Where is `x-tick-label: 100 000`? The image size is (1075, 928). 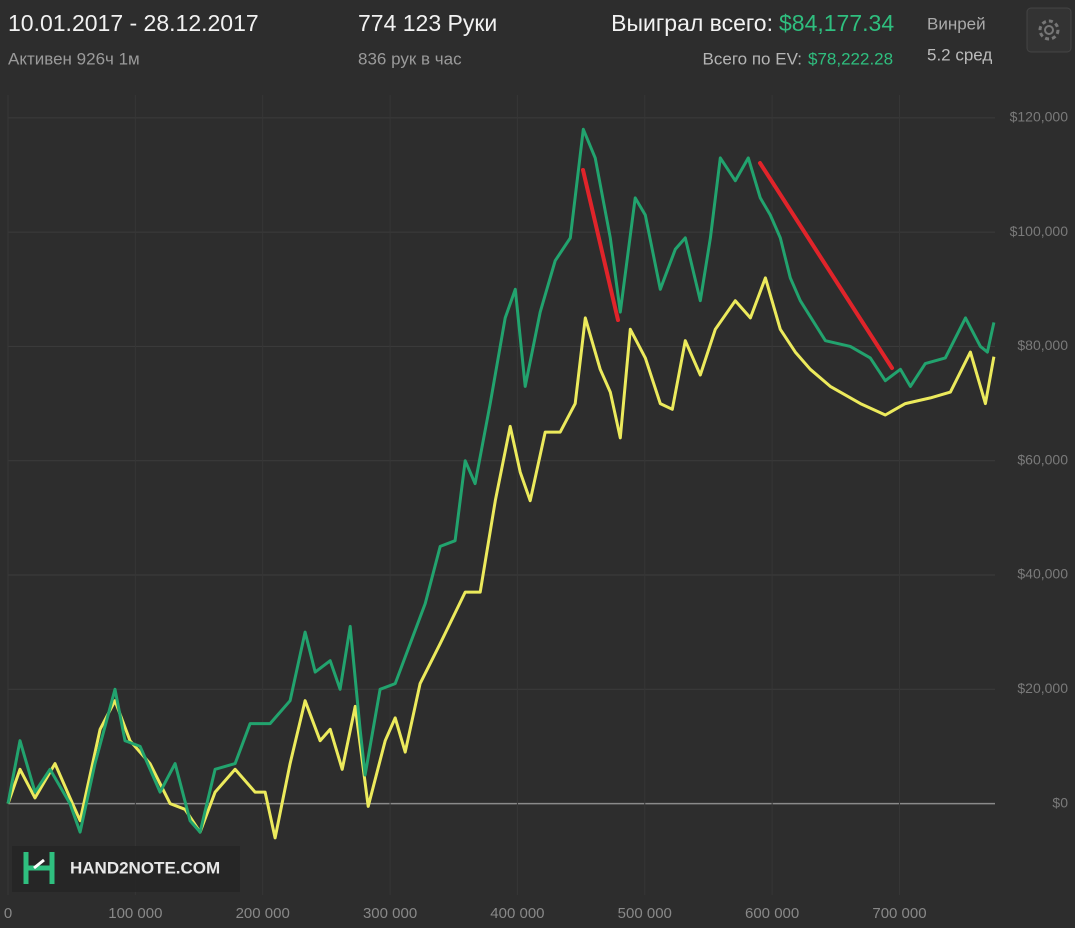
x-tick-label: 100 000 is located at coordinates (135, 913).